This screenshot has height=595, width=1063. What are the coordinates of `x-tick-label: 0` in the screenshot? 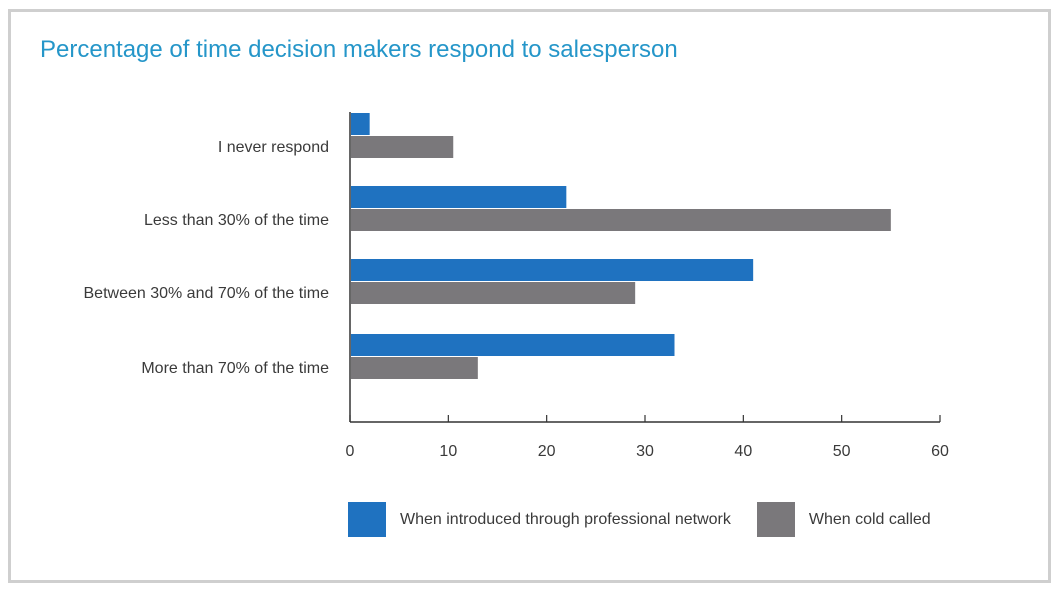 It's located at (350, 451).